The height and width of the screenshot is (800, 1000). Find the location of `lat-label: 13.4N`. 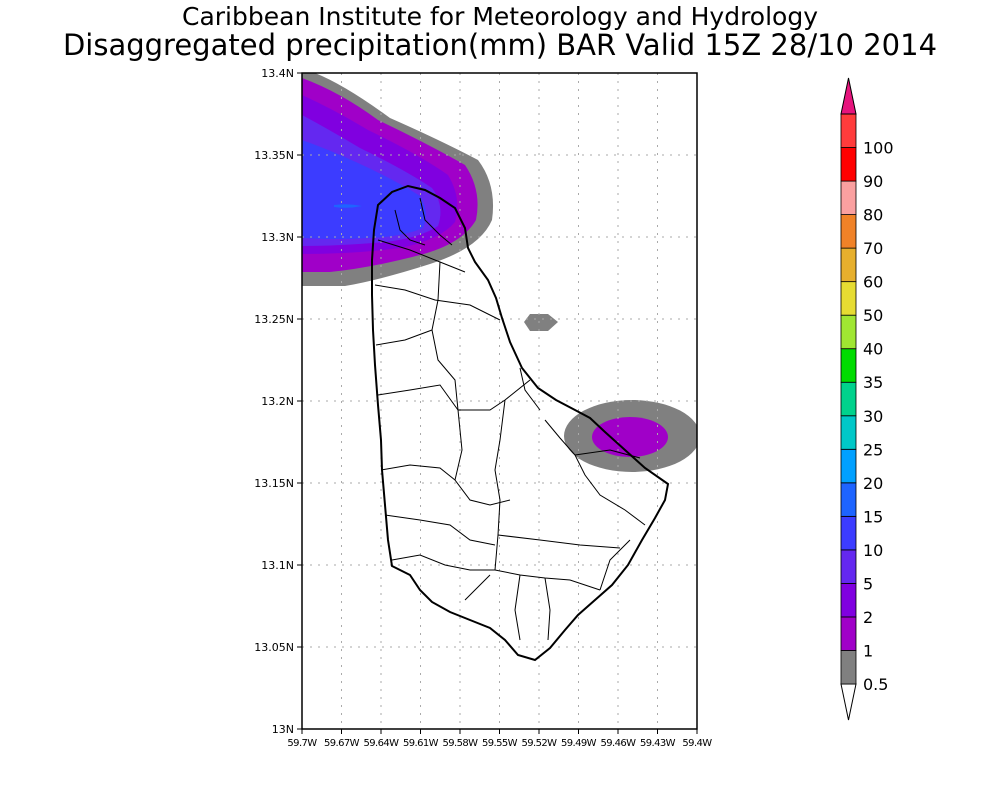

lat-label: 13.4N is located at coordinates (277, 73).